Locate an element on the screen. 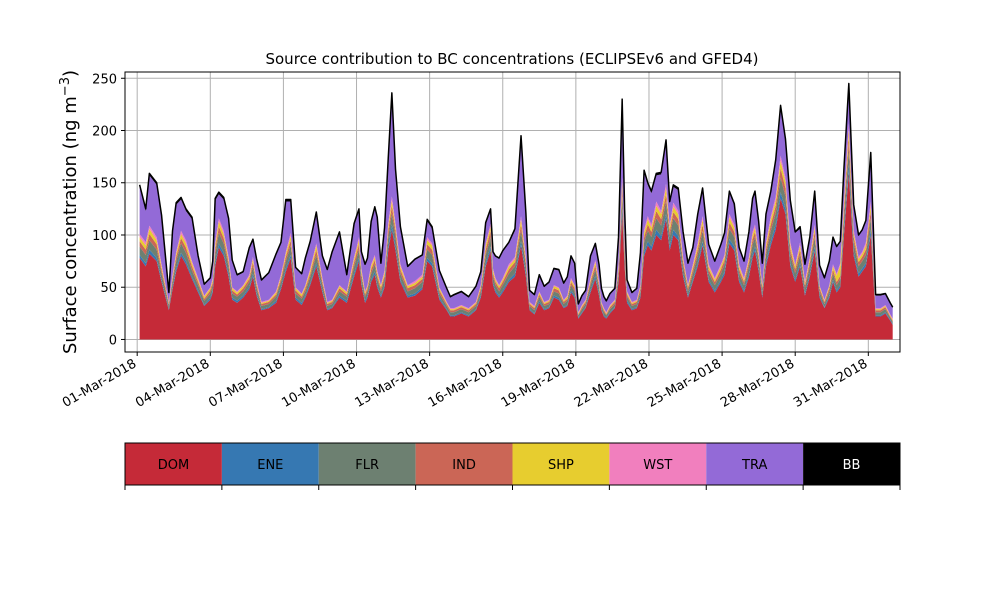 Image resolution: width=1000 pixels, height=600 pixels. legend-label-dom: DOM is located at coordinates (173, 465).